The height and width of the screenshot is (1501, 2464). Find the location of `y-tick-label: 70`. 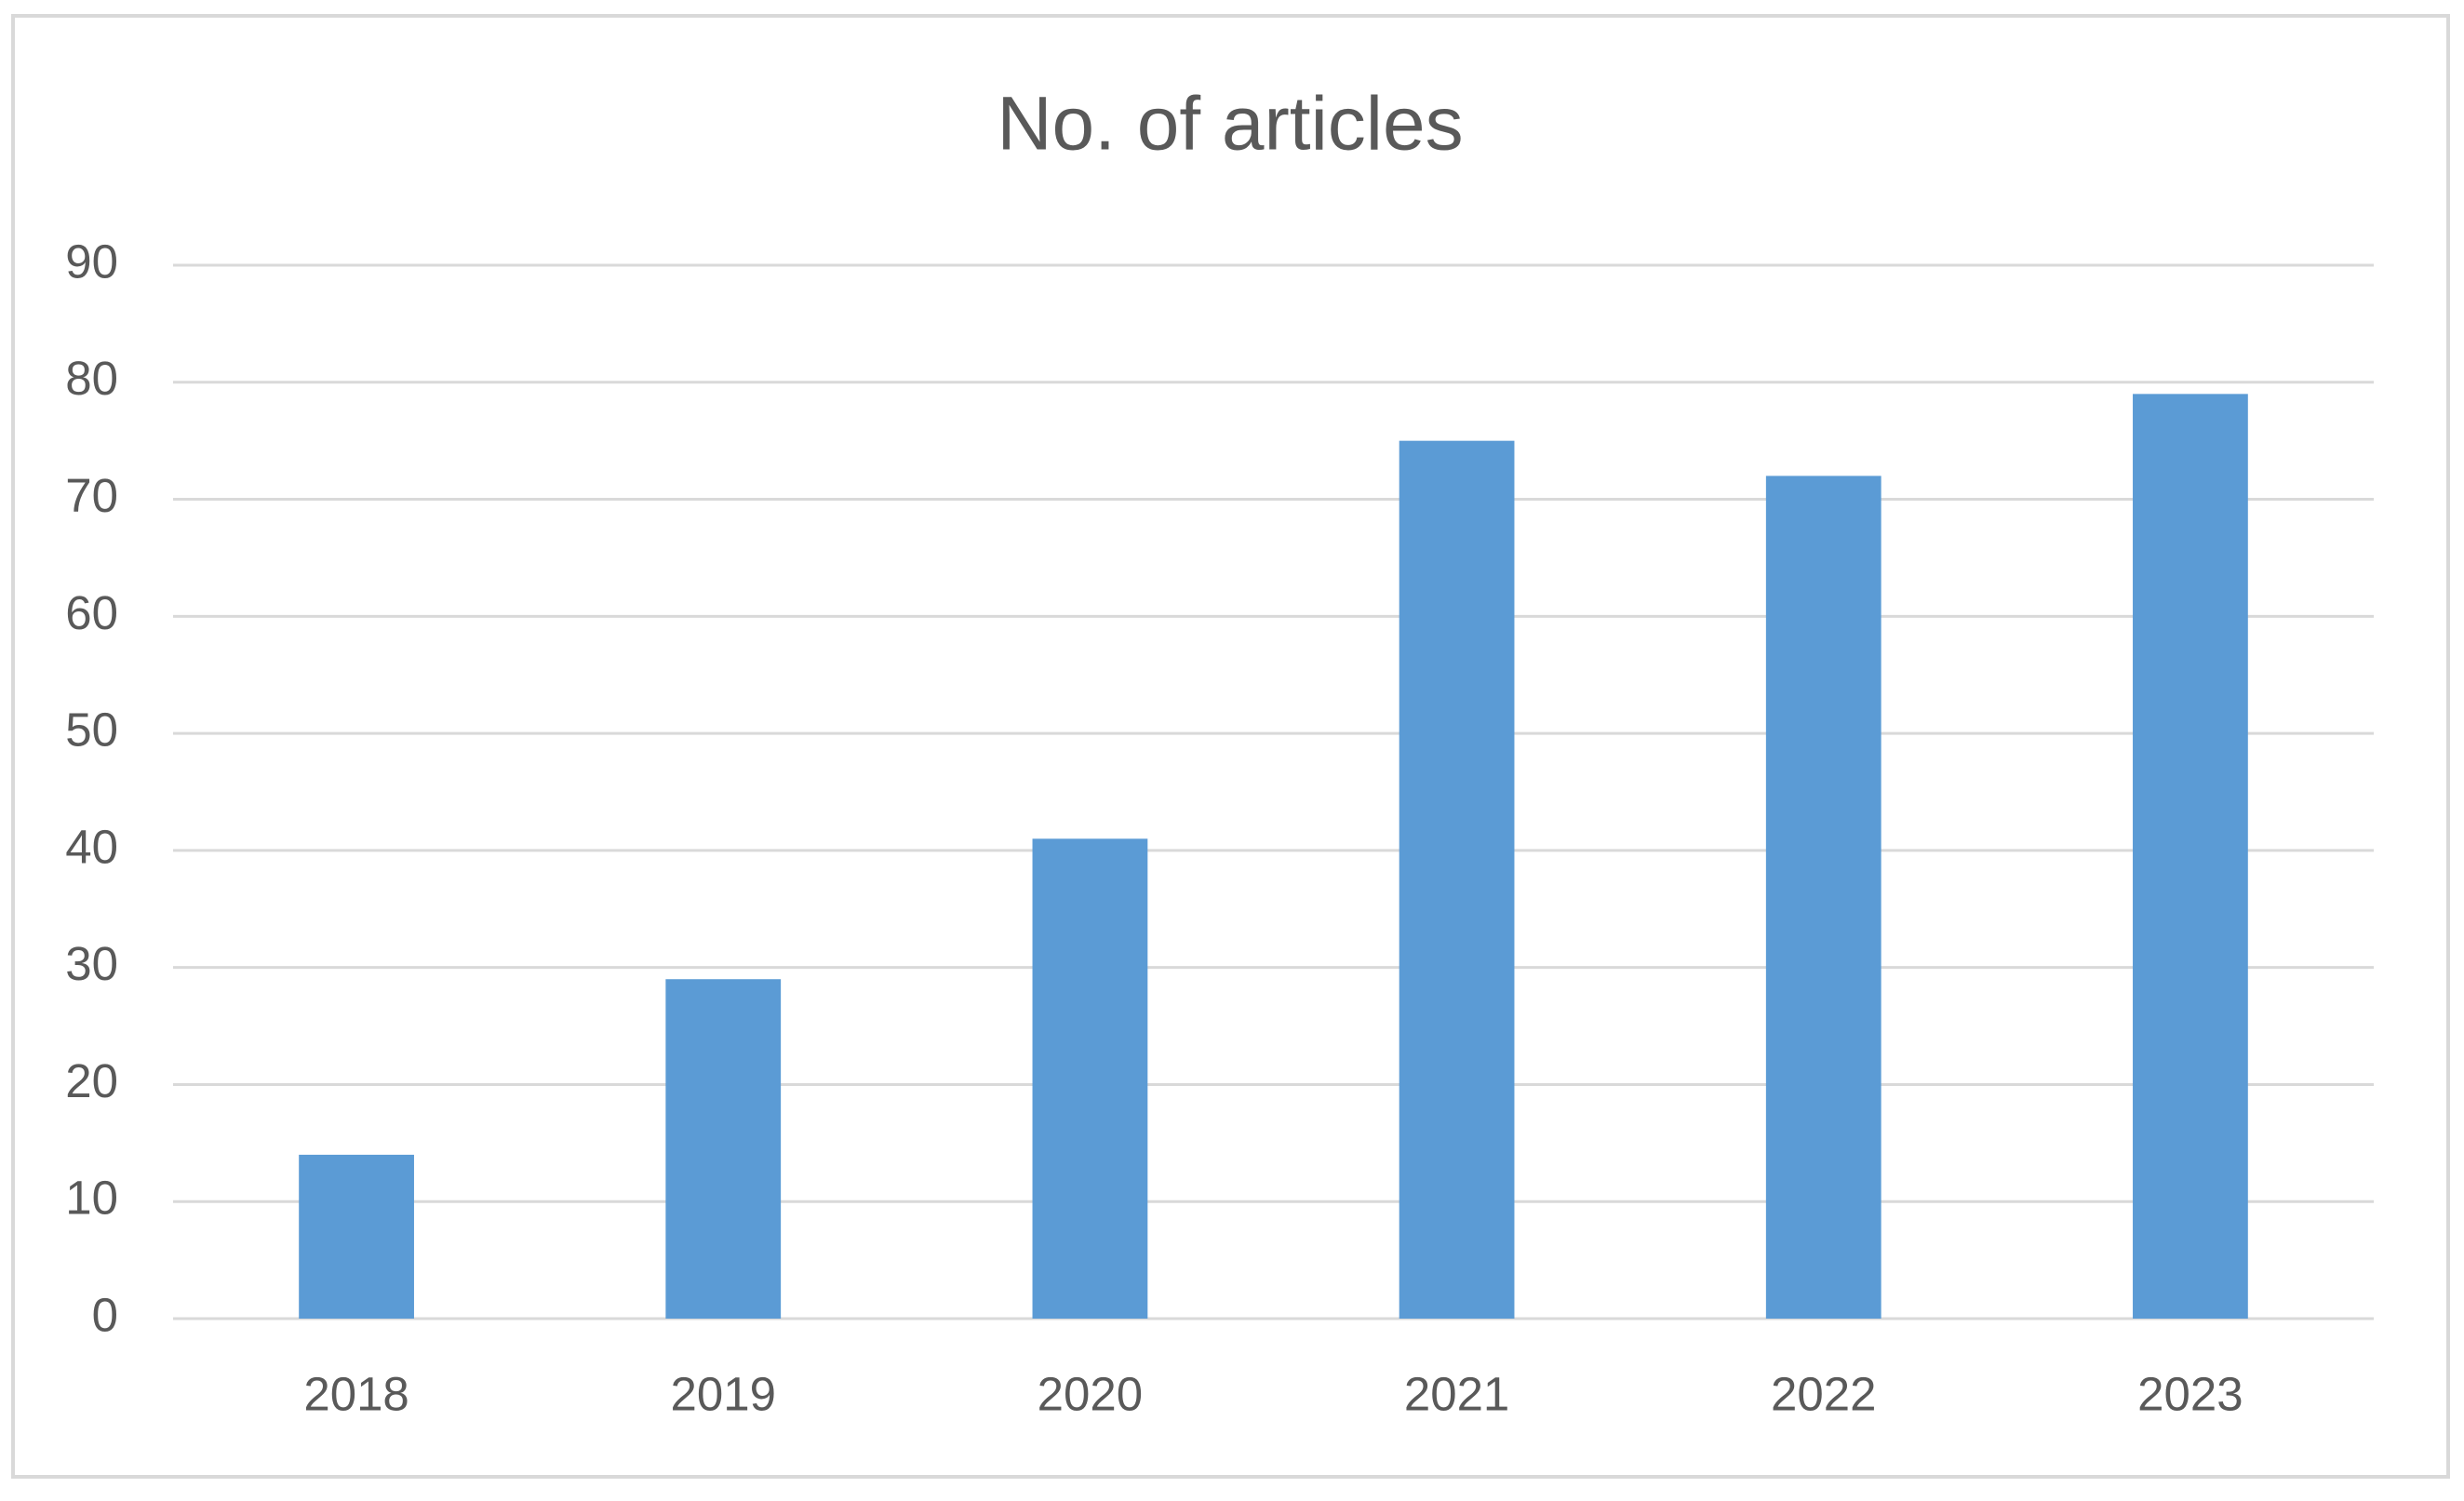

y-tick-label: 70 is located at coordinates (91, 496).